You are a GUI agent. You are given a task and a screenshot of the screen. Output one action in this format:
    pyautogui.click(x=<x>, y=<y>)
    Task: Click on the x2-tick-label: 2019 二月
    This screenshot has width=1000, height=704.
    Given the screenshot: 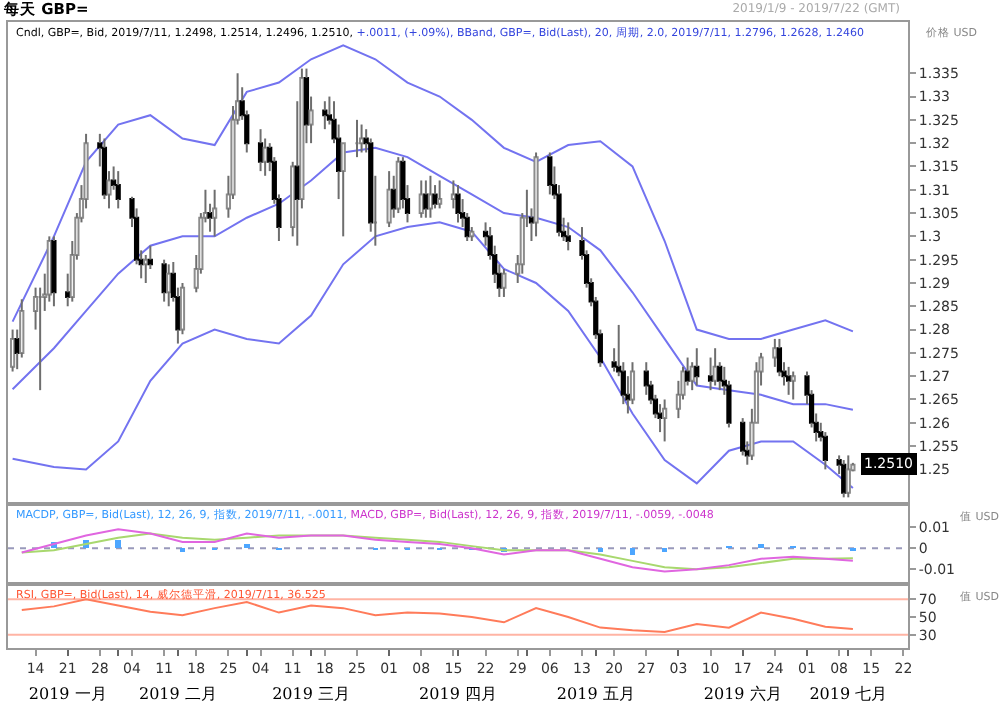 What is the action you would take?
    pyautogui.click(x=177, y=694)
    